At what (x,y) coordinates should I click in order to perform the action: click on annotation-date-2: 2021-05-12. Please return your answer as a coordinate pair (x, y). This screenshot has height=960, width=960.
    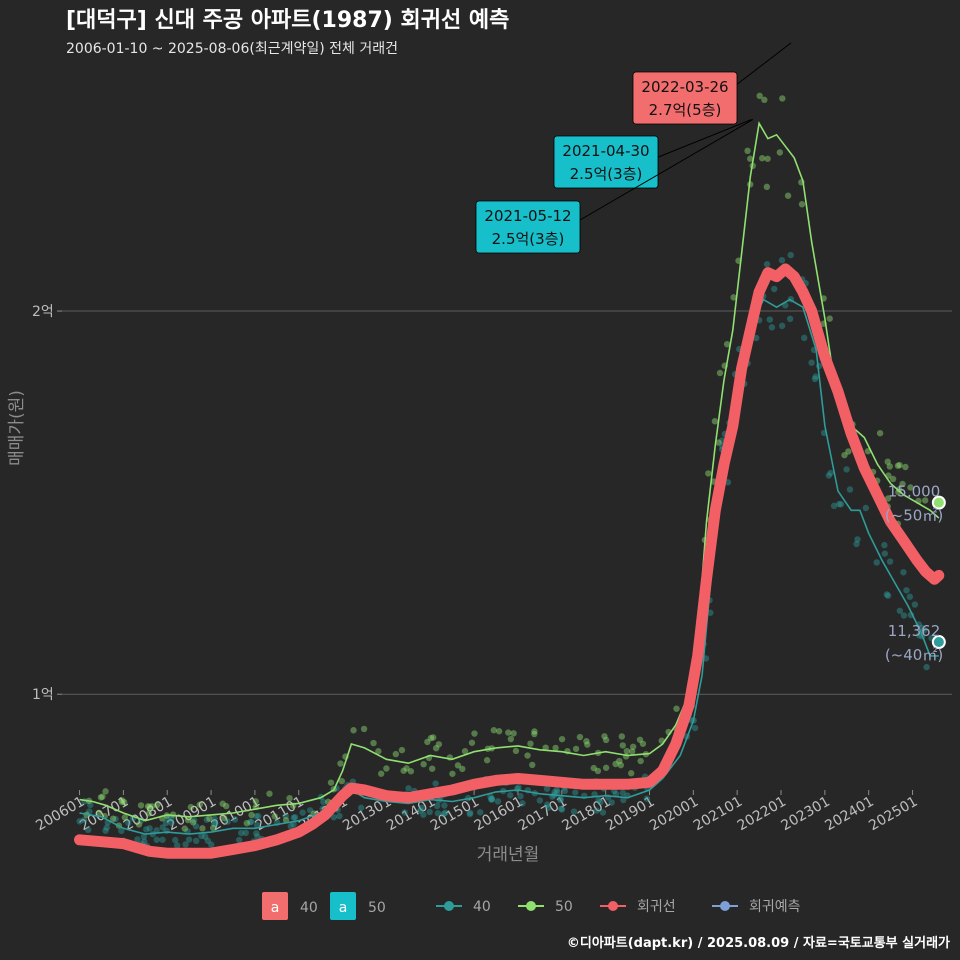
    Looking at the image, I should click on (527, 216).